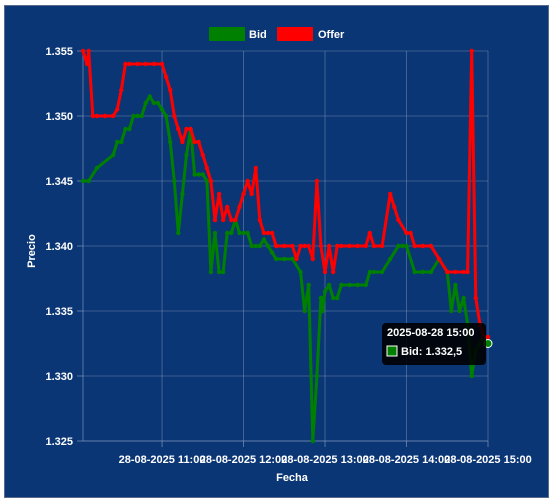 The height and width of the screenshot is (503, 553). I want to click on y-tick-label: 1.355, so click(59, 52).